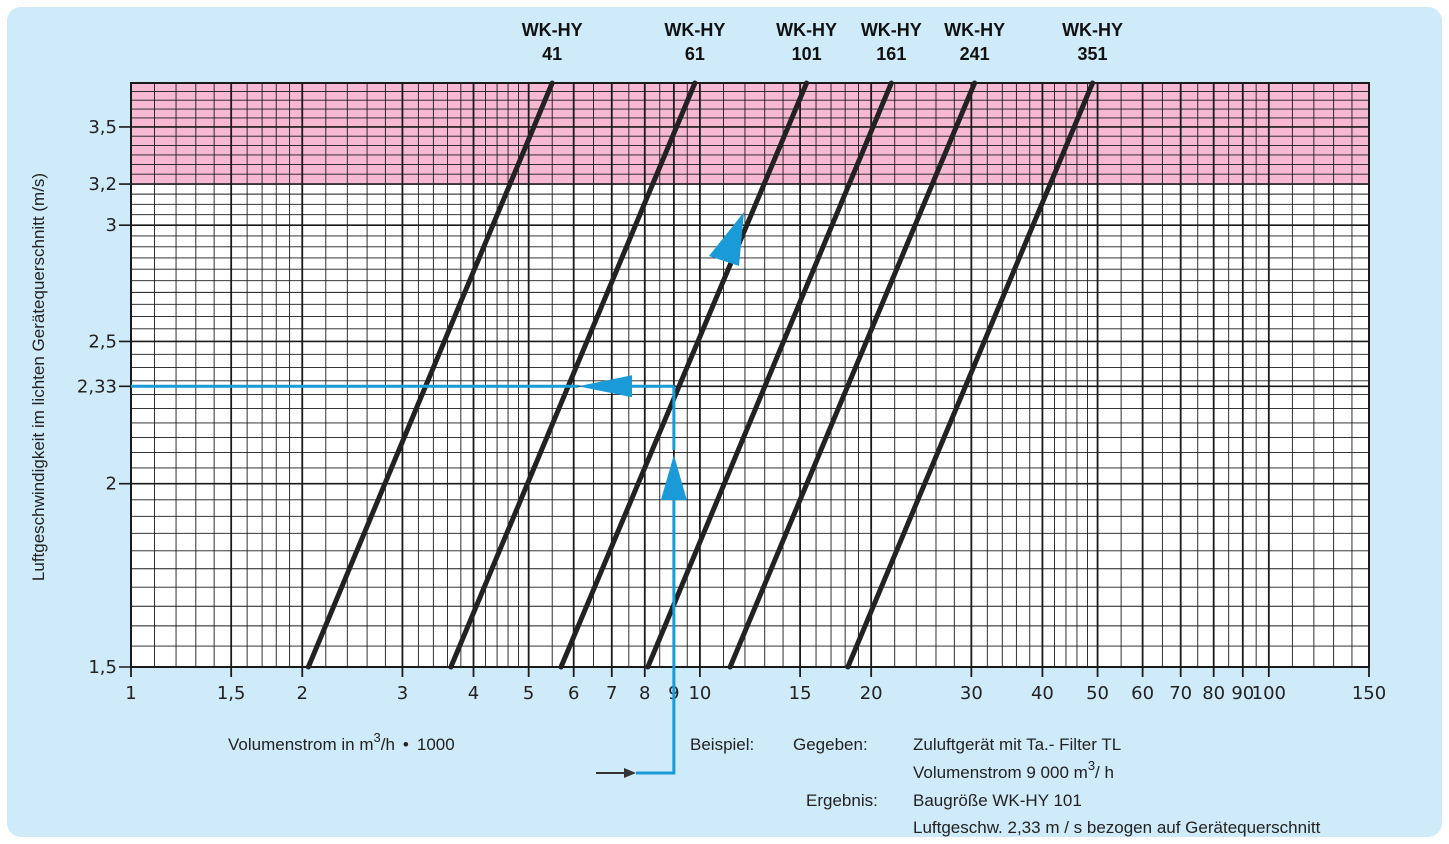 The width and height of the screenshot is (1449, 844). Describe the element at coordinates (97, 386) in the screenshot. I see `y-tick-label: 2,33` at that location.